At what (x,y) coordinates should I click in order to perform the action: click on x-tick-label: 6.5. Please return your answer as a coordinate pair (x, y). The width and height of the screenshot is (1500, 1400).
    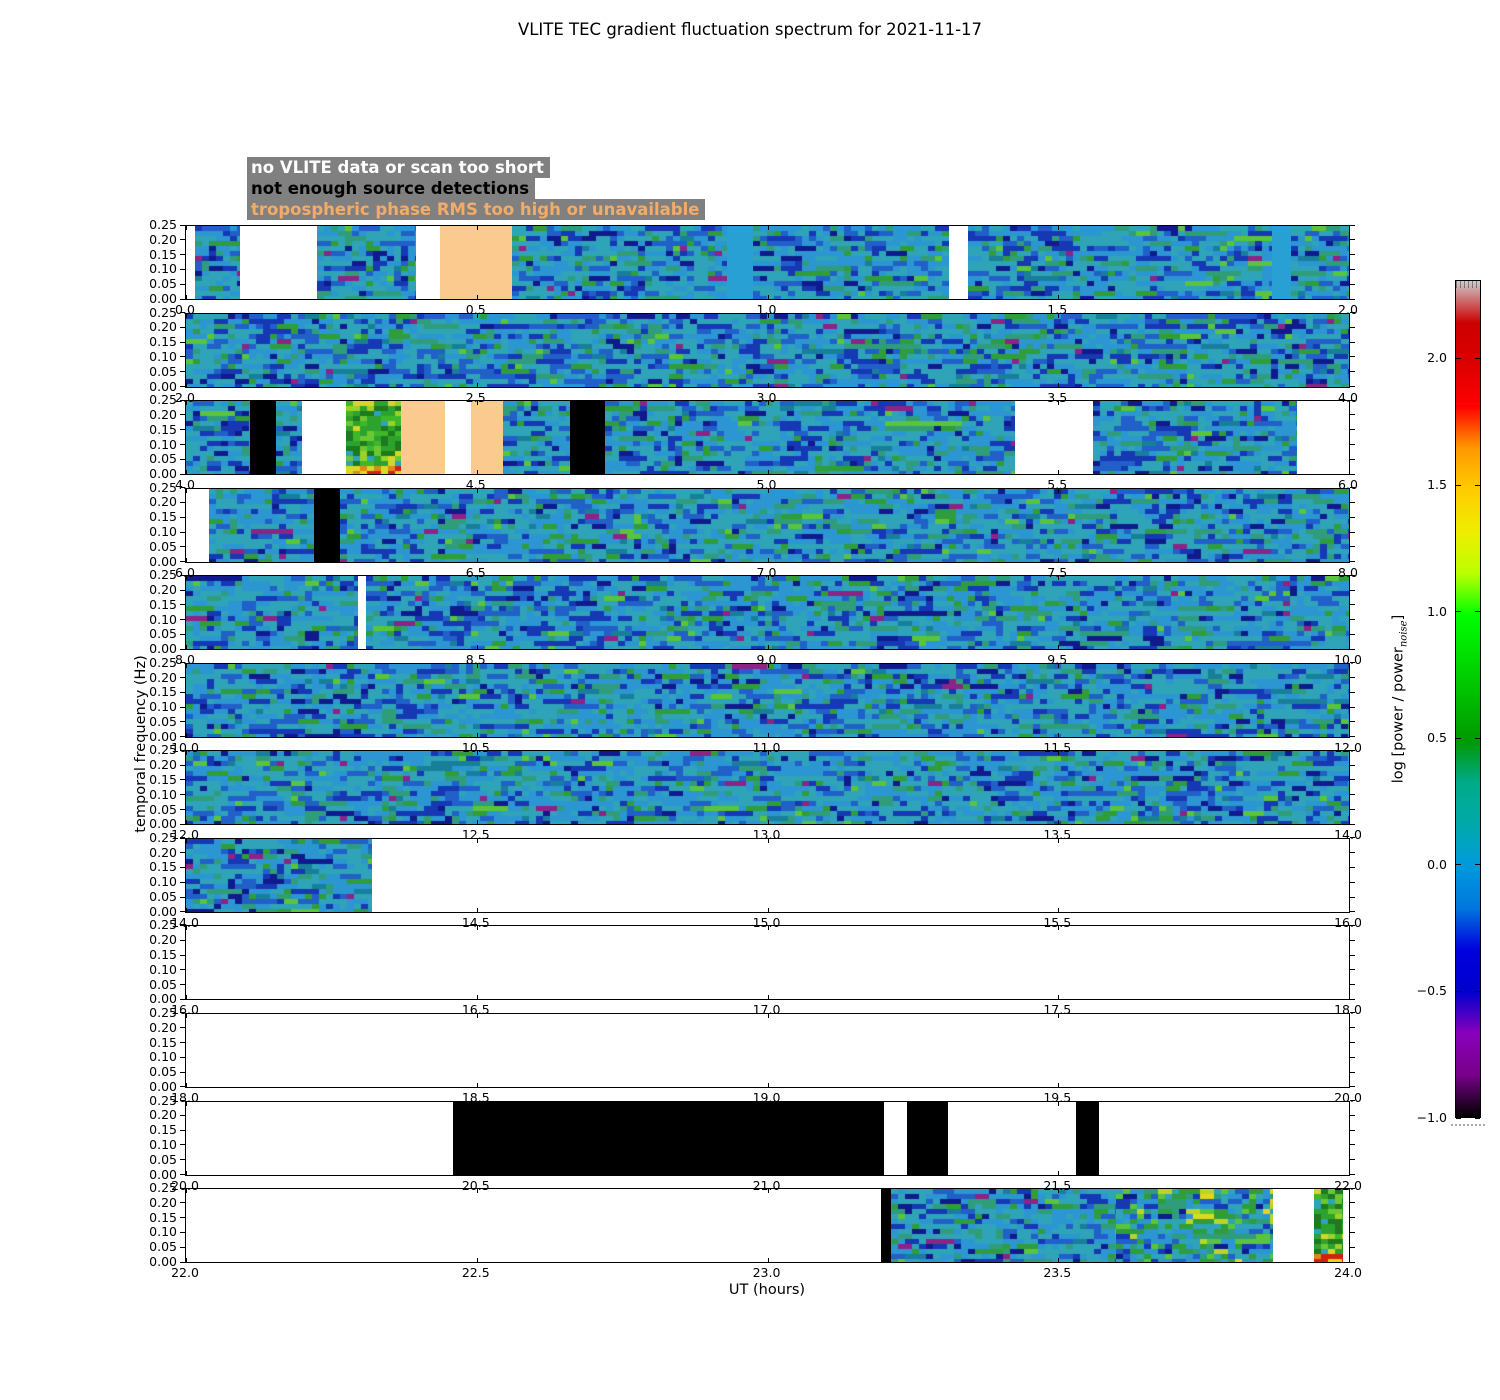
    Looking at the image, I should click on (475, 572).